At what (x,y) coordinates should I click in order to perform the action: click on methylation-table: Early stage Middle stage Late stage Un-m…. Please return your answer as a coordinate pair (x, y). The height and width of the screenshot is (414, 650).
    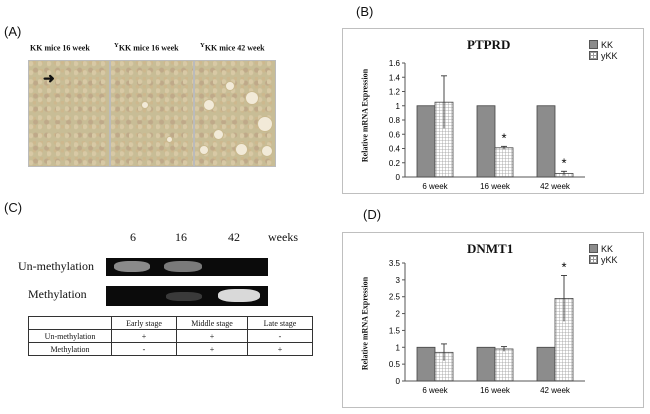
    Looking at the image, I should click on (170, 336).